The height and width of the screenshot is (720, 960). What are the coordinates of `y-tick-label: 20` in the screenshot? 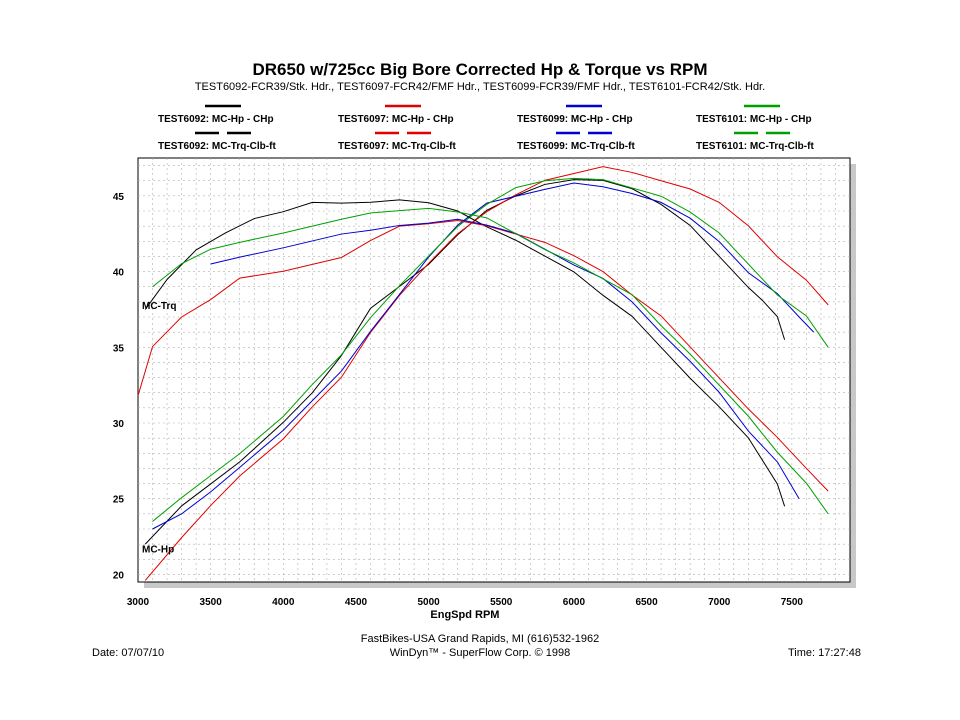 It's located at (119, 575).